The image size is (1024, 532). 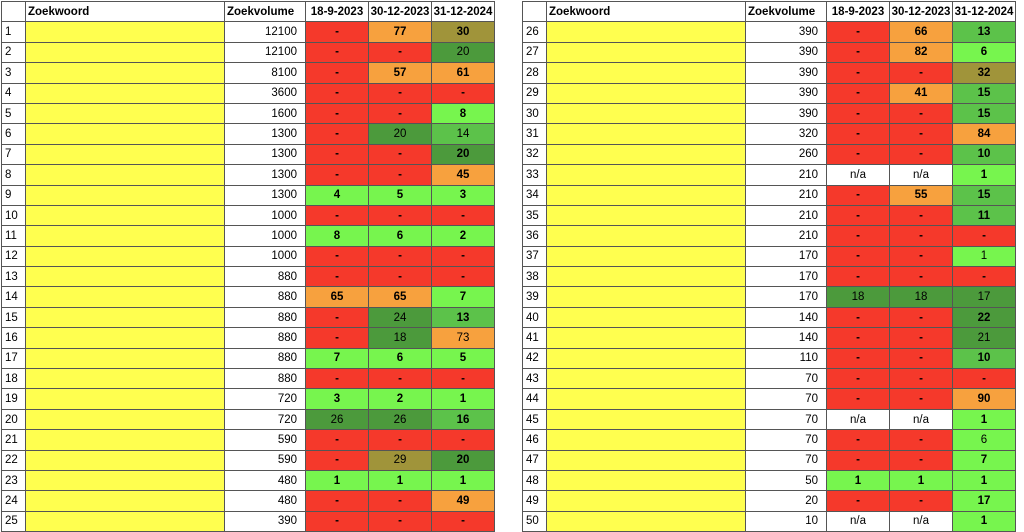 What do you see at coordinates (265, 236) in the screenshot?
I see `volume-cell: 1000` at bounding box center [265, 236].